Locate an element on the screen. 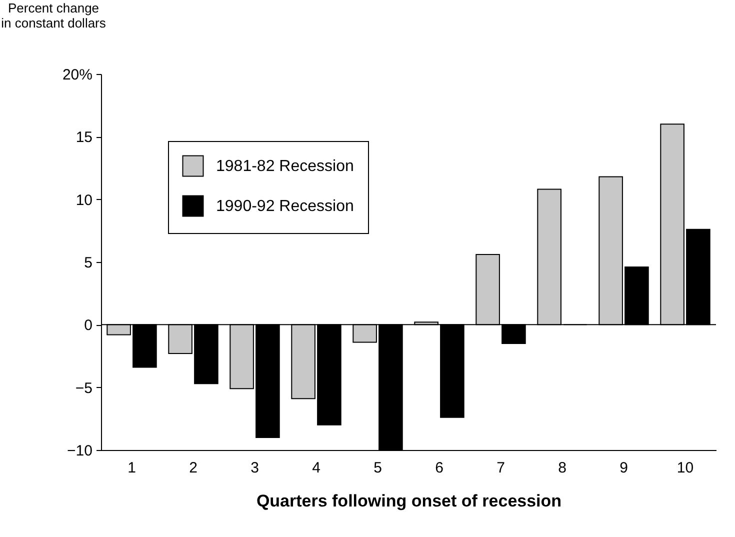 The height and width of the screenshot is (537, 735). x-tick-label: 5 is located at coordinates (378, 468).